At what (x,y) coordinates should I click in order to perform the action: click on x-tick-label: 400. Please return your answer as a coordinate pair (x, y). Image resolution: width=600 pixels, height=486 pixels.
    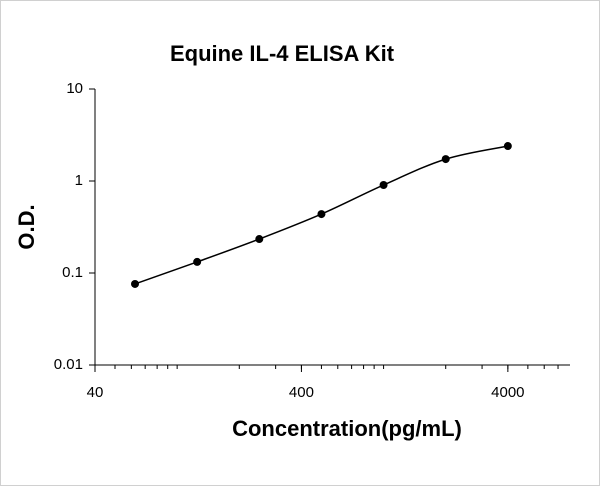
    Looking at the image, I should click on (301, 392).